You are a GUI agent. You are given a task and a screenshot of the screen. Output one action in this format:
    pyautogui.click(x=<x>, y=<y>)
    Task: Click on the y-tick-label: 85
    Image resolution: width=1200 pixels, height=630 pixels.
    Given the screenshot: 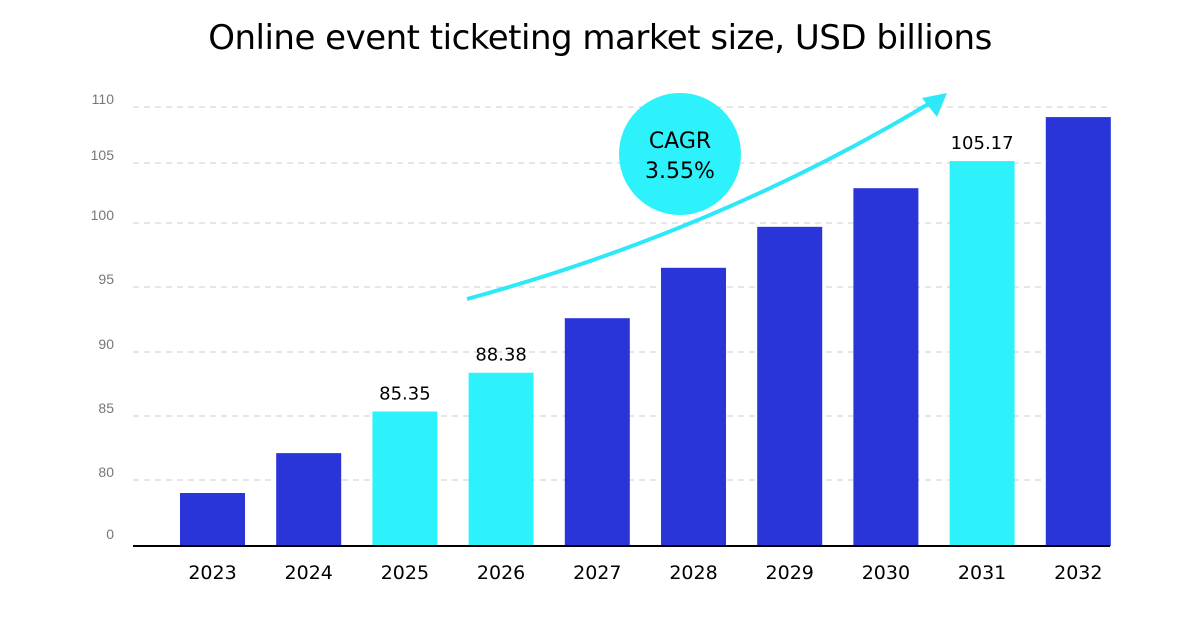 What is the action you would take?
    pyautogui.click(x=106, y=408)
    